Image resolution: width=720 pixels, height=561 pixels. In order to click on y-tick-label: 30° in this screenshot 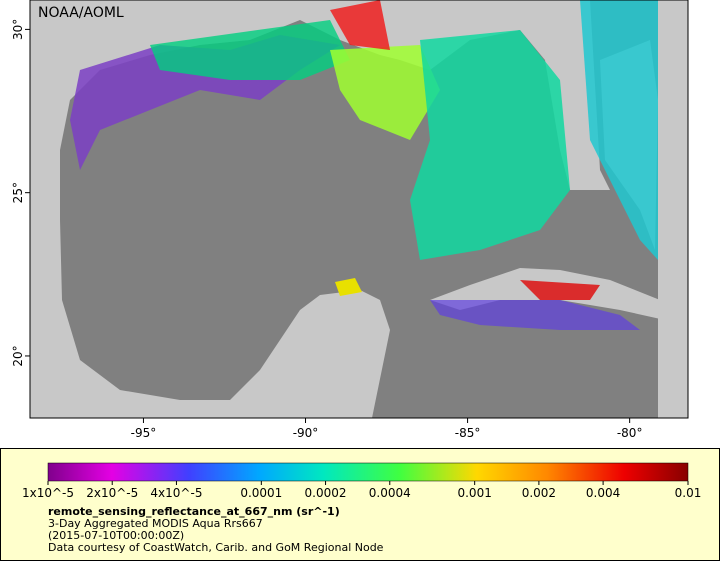, I will do `click(18, 29)`.